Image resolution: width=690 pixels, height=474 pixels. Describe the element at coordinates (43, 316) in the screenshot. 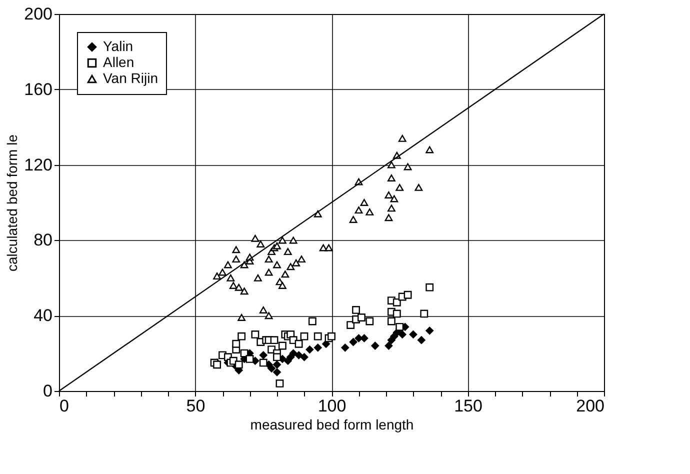

I see `y-tick-label: 40` at that location.